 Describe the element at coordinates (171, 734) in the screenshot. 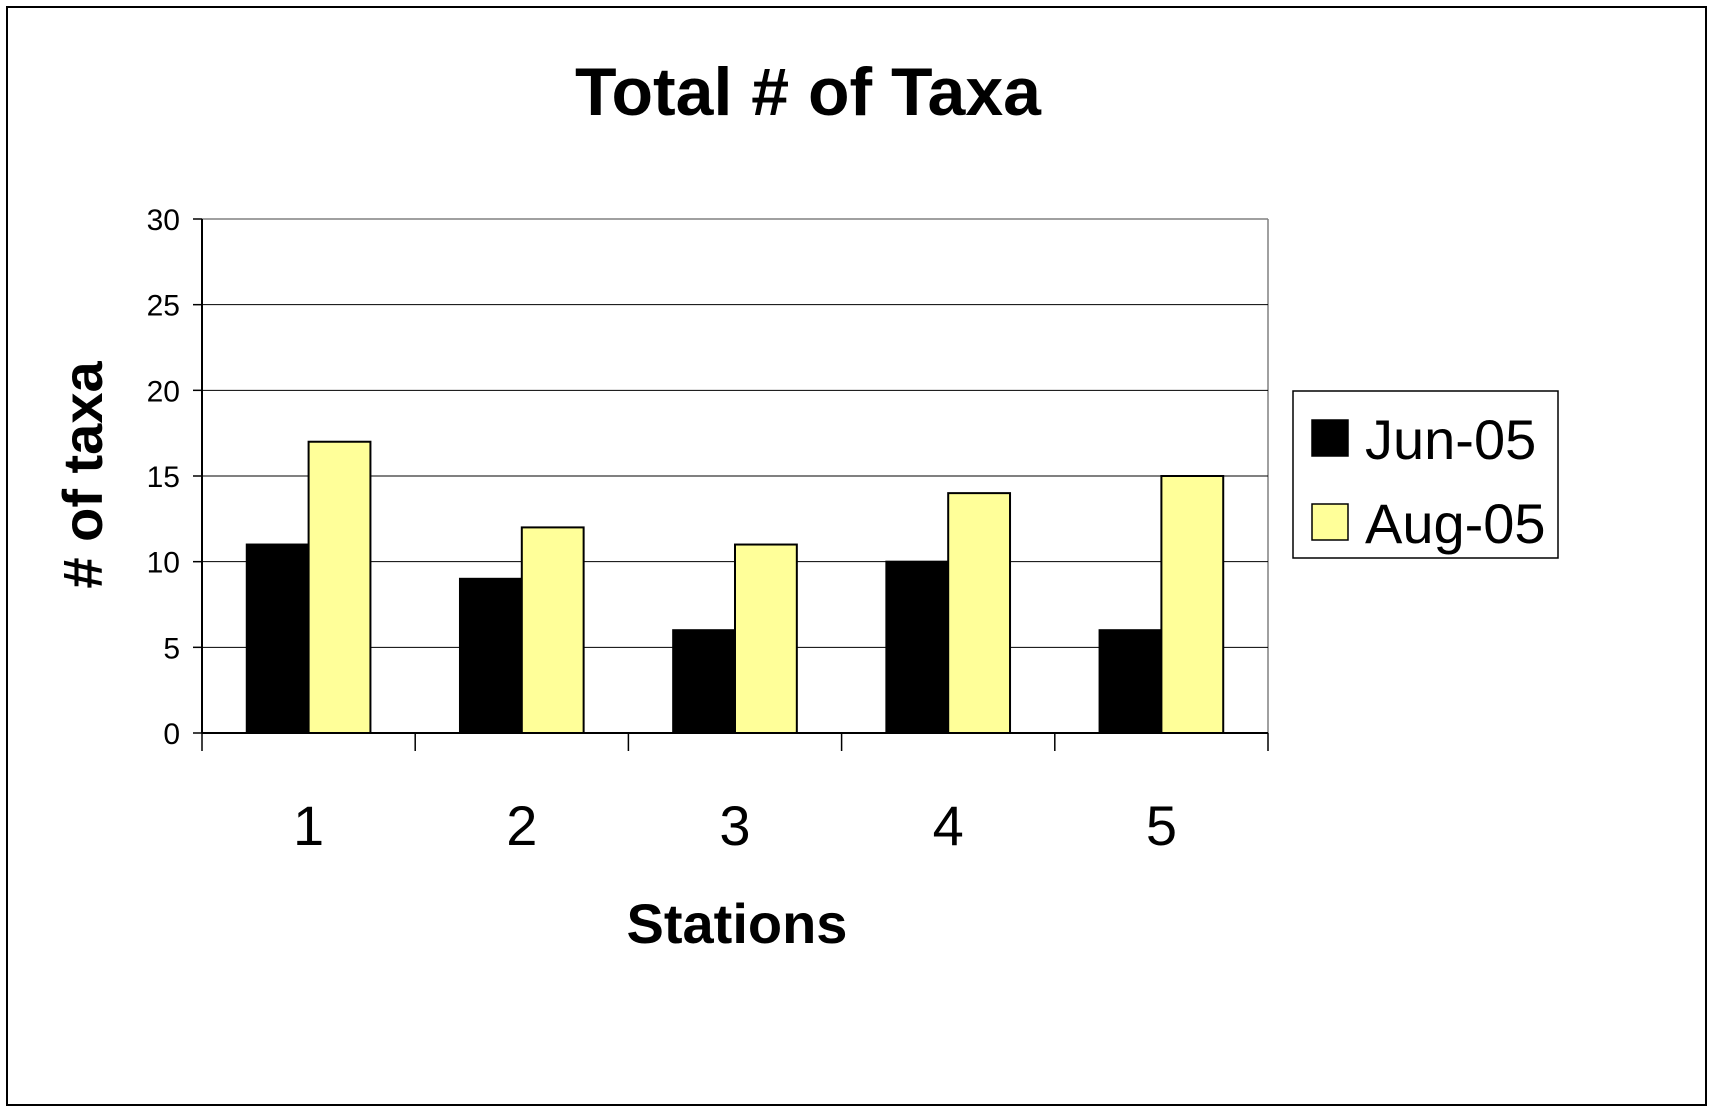

I see `y-tick-label-0: 0` at that location.